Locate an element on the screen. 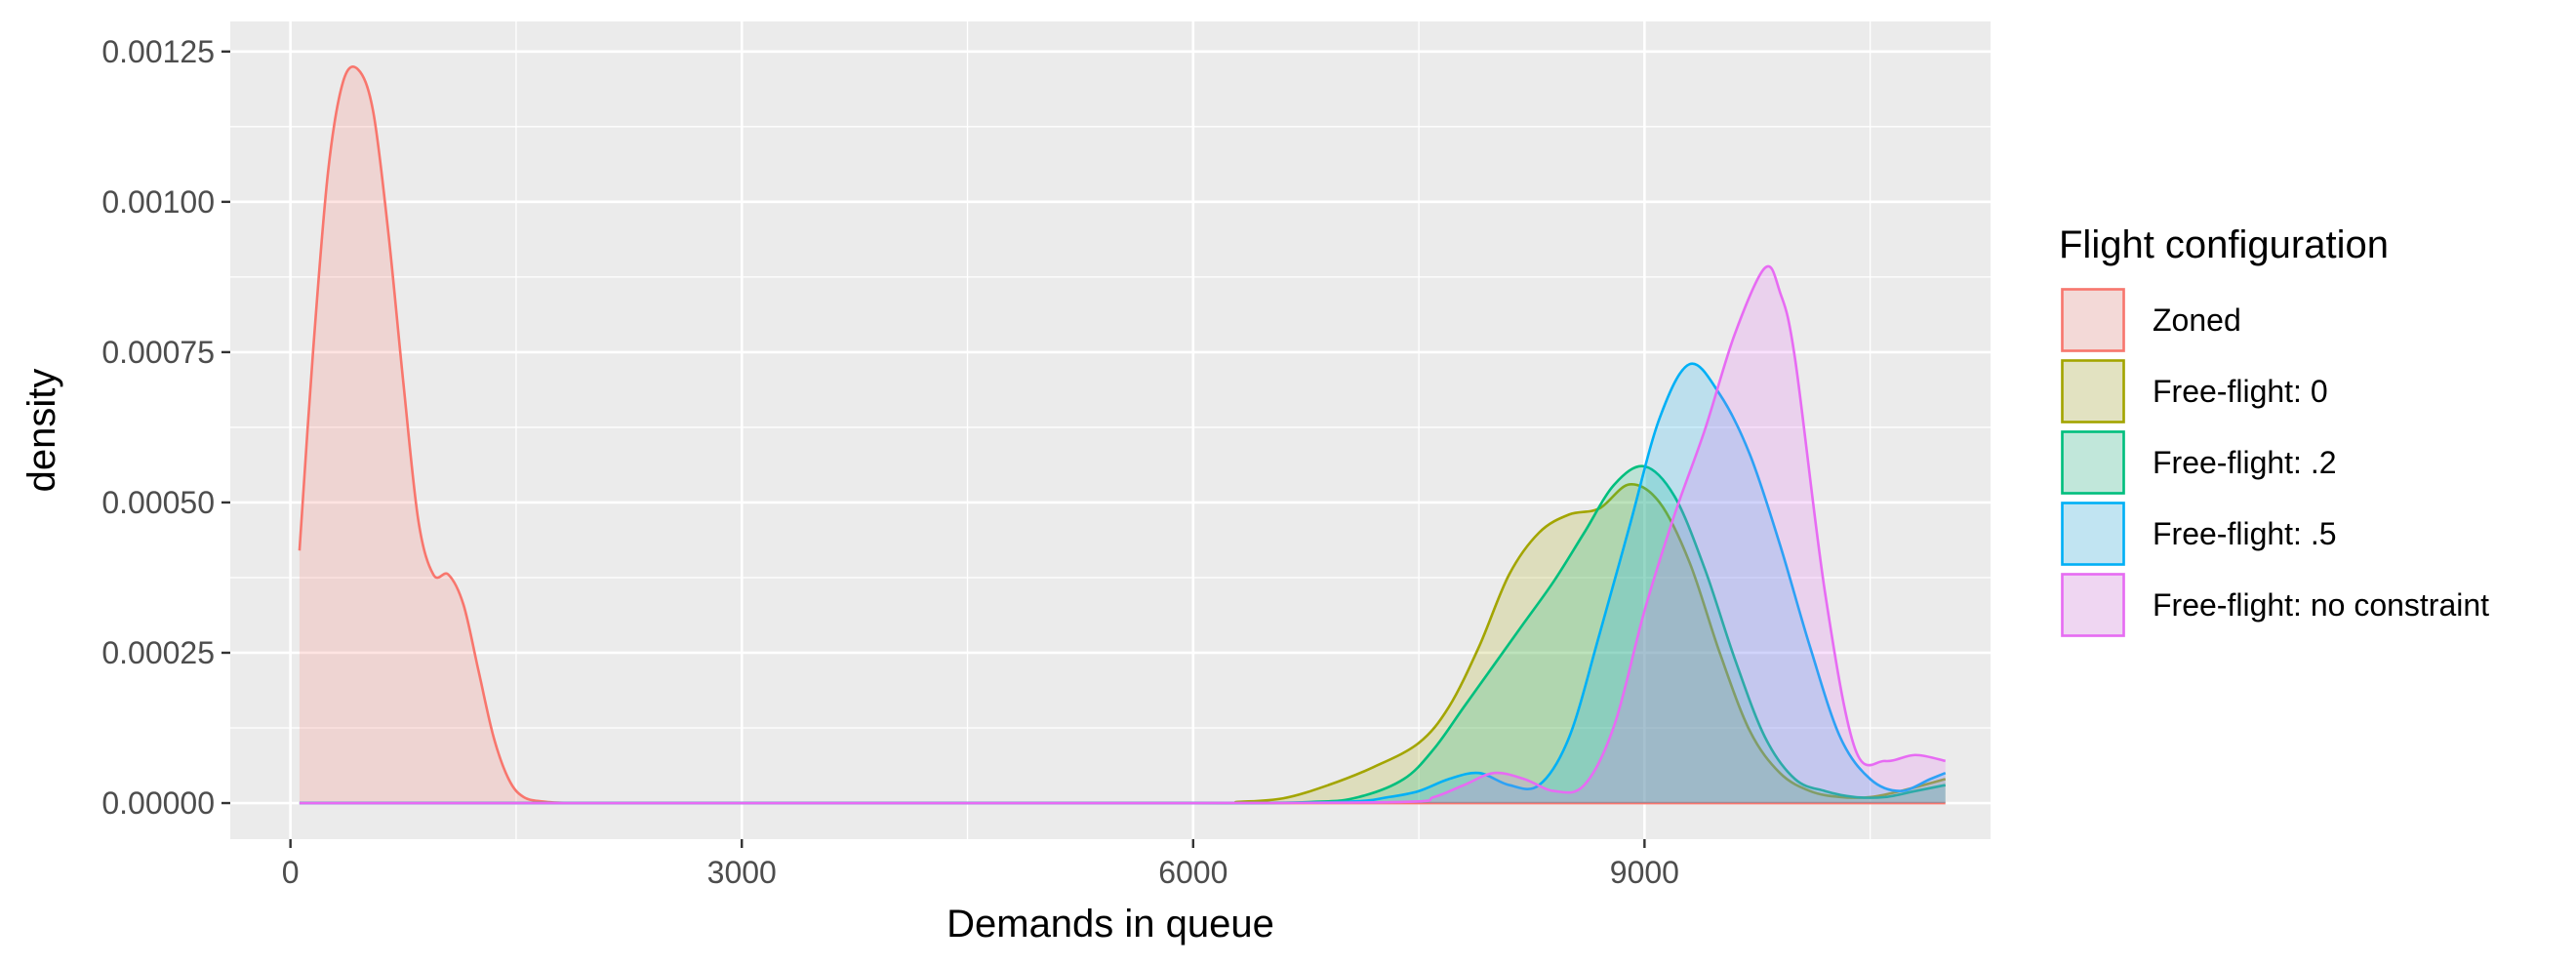  y-tick-label: 0.00100 is located at coordinates (158, 202).